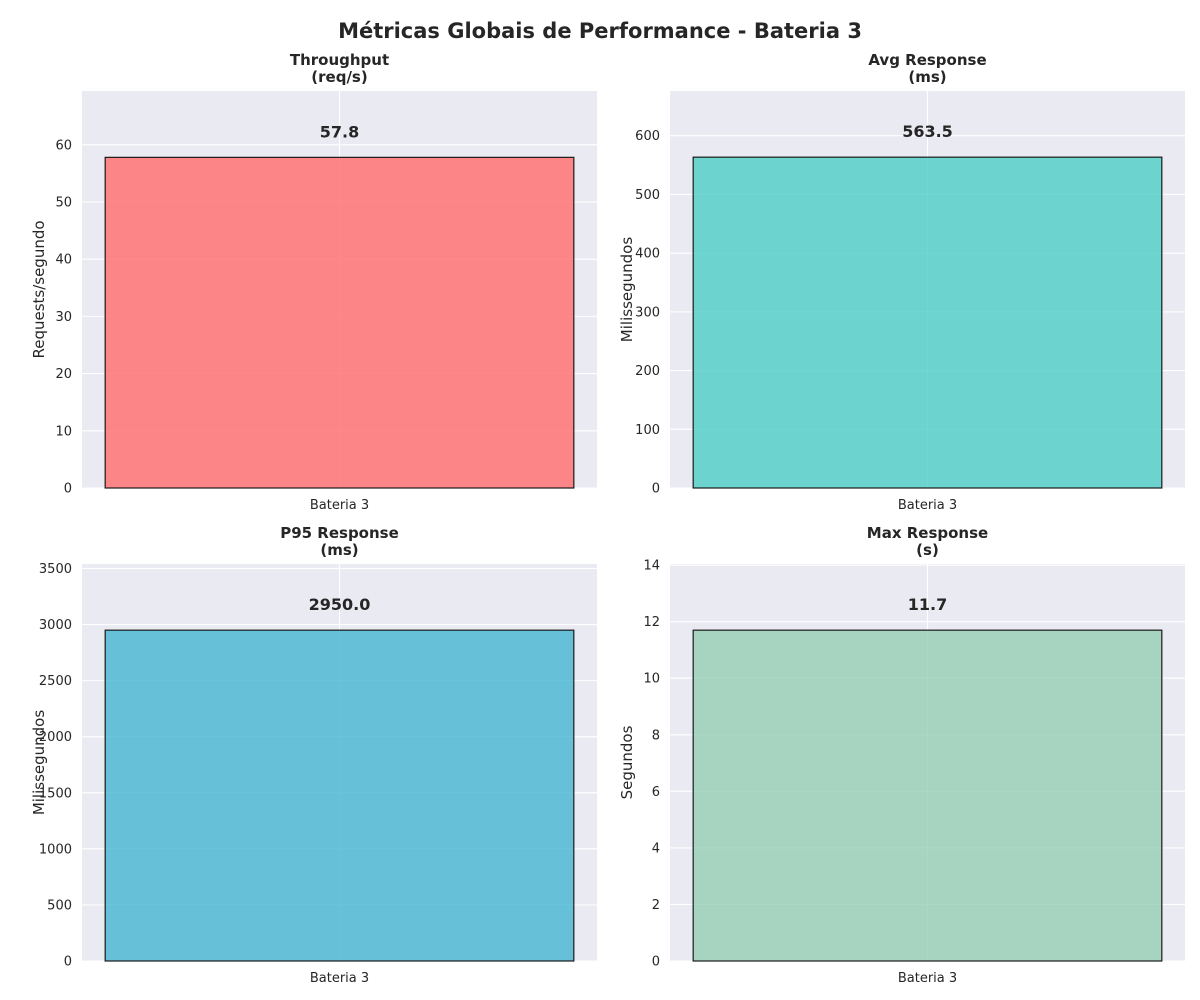 Image resolution: width=1200 pixels, height=1000 pixels. I want to click on y-tick-label: 400, so click(647, 254).